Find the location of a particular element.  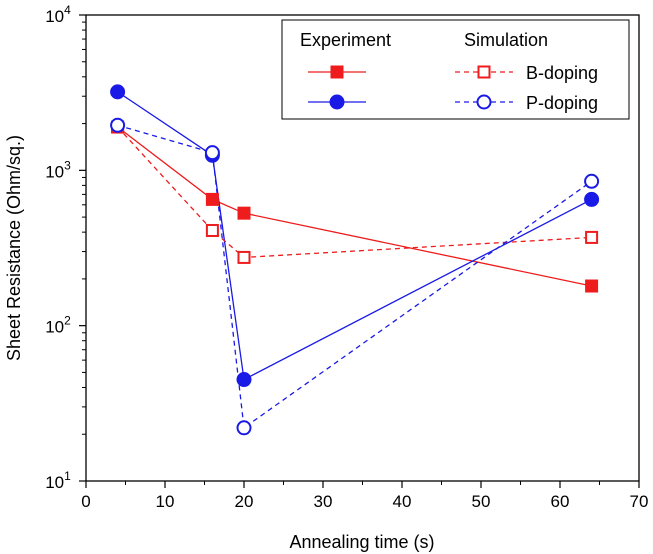

y-tick-label: 10³ is located at coordinates (58, 169).